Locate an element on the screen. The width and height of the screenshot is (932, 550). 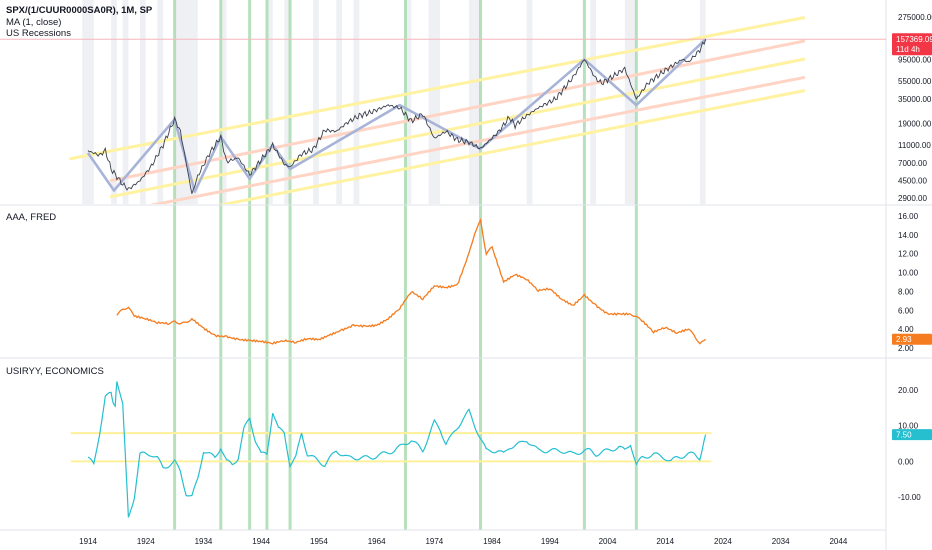
usiryy-last-badge-bg is located at coordinates (912, 435).